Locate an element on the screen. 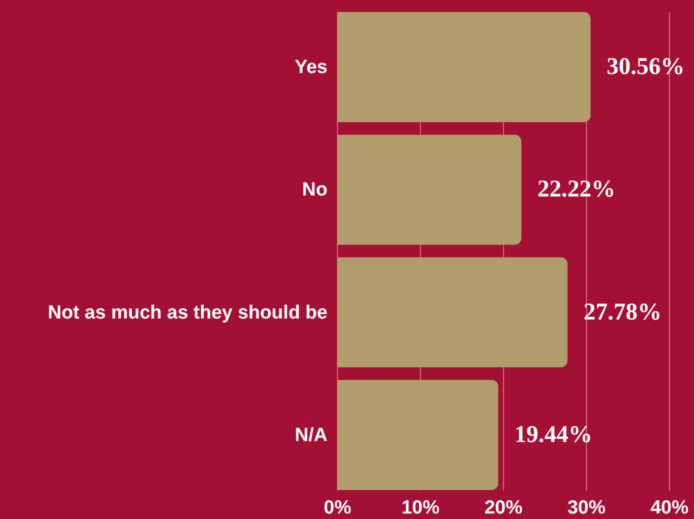  y-tick-label: N/A is located at coordinates (311, 435).